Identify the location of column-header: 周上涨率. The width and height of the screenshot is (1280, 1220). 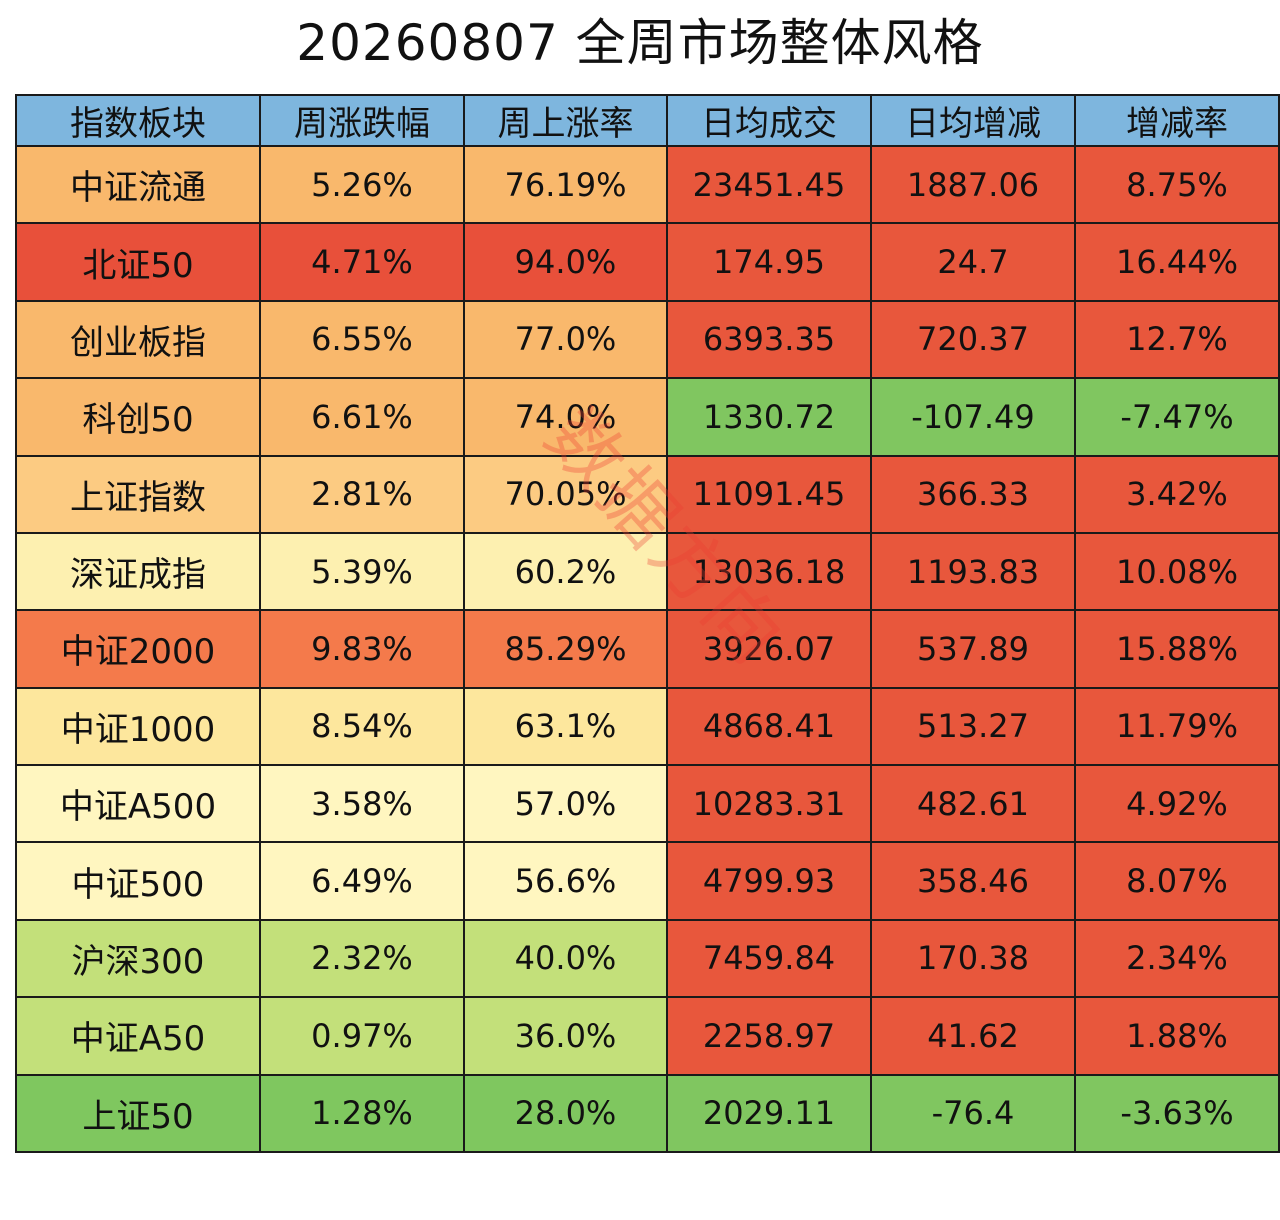
(565, 120).